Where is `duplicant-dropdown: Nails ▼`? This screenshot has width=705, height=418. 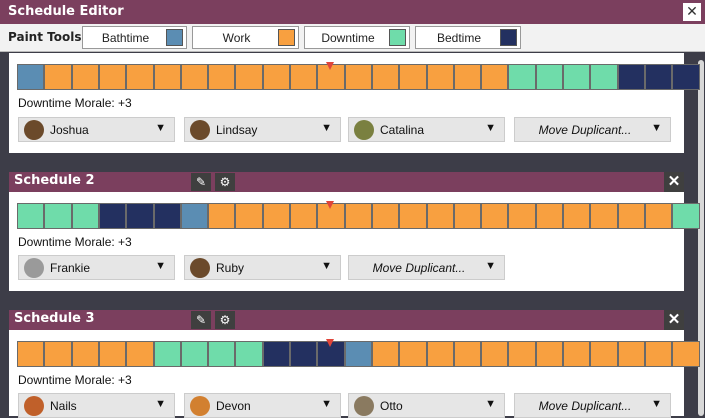
duplicant-dropdown: Nails ▼ is located at coordinates (96, 405).